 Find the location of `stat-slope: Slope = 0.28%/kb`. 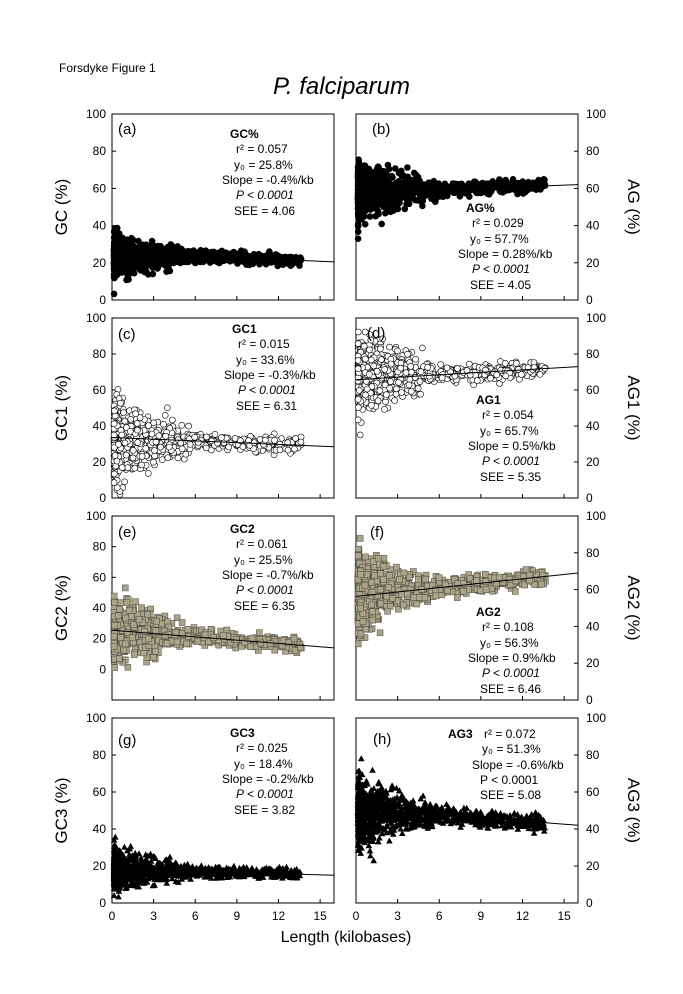

stat-slope: Slope = 0.28%/kb is located at coordinates (505, 254).